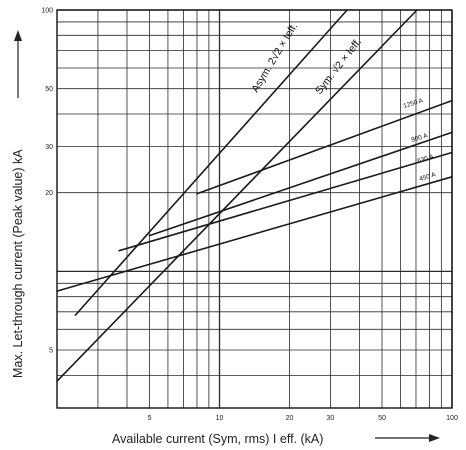  I want to click on y-tick-label: 30, so click(49, 147).